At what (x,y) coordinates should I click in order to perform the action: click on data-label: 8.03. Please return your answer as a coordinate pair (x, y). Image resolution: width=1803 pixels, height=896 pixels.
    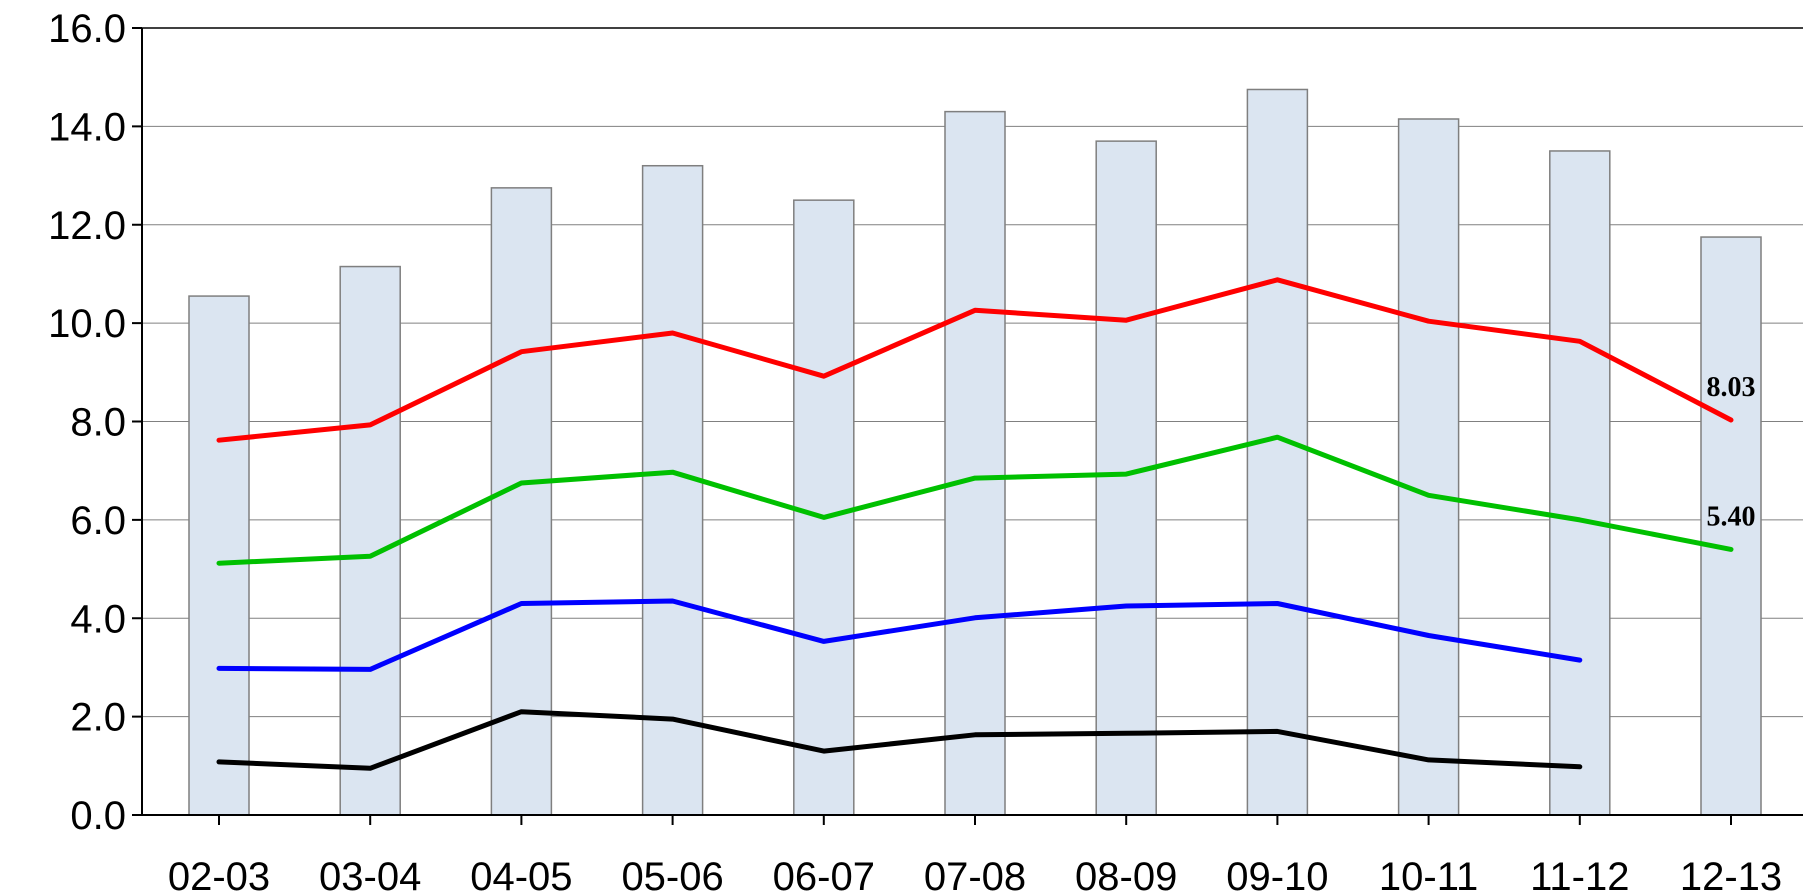
    Looking at the image, I should click on (1731, 387).